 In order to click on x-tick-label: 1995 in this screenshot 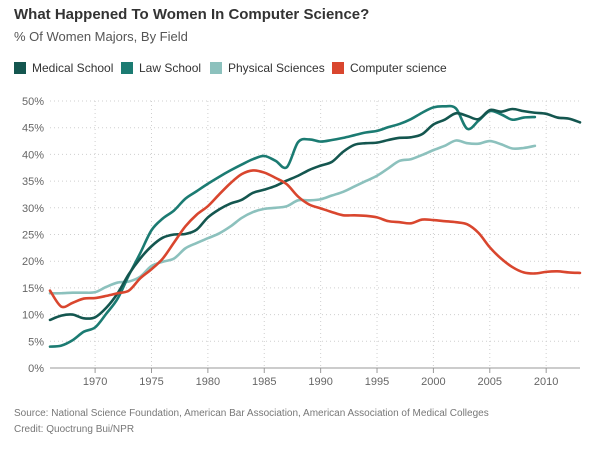, I will do `click(377, 382)`.